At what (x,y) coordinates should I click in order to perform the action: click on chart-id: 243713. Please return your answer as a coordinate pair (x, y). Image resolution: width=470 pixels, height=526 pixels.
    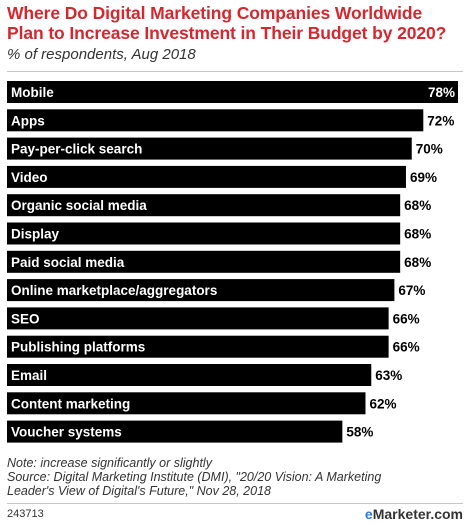
    Looking at the image, I should click on (25, 514).